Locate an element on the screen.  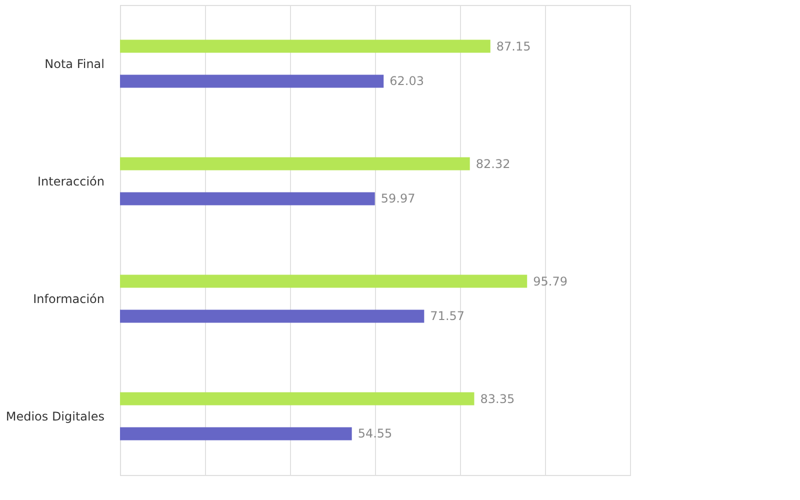
data-label: 83.35 is located at coordinates (497, 399).